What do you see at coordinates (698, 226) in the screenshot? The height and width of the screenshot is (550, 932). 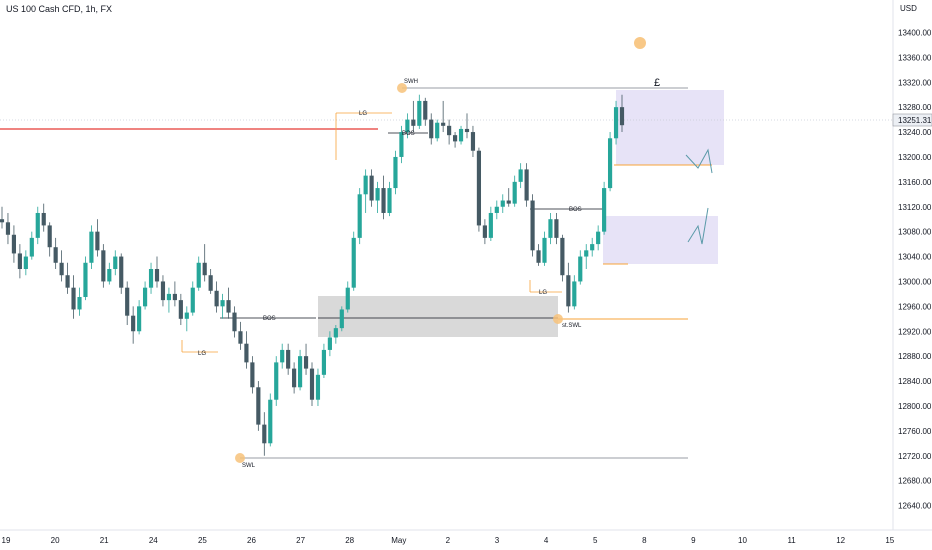 I see `projection-arrow-up` at bounding box center [698, 226].